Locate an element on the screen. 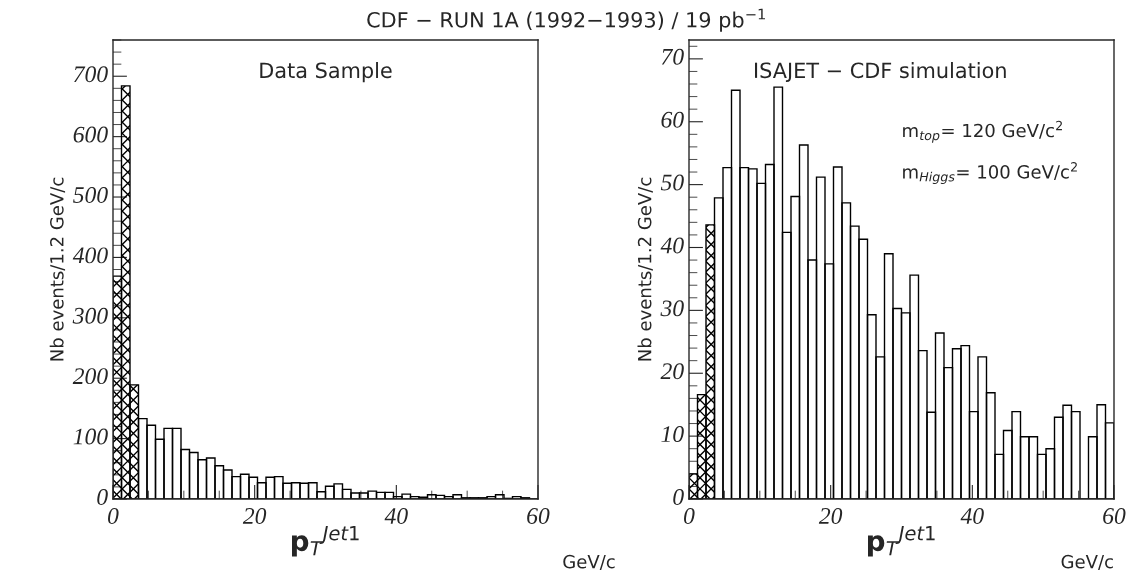 The width and height of the screenshot is (1133, 580). y-tick-label: 20 is located at coordinates (672, 371).